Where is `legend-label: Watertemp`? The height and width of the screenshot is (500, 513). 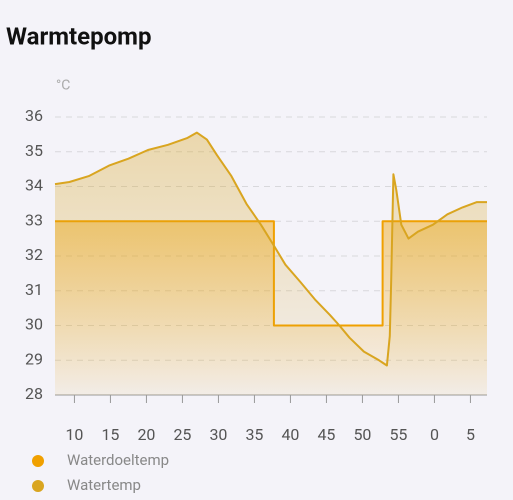 legend-label: Watertemp is located at coordinates (104, 485).